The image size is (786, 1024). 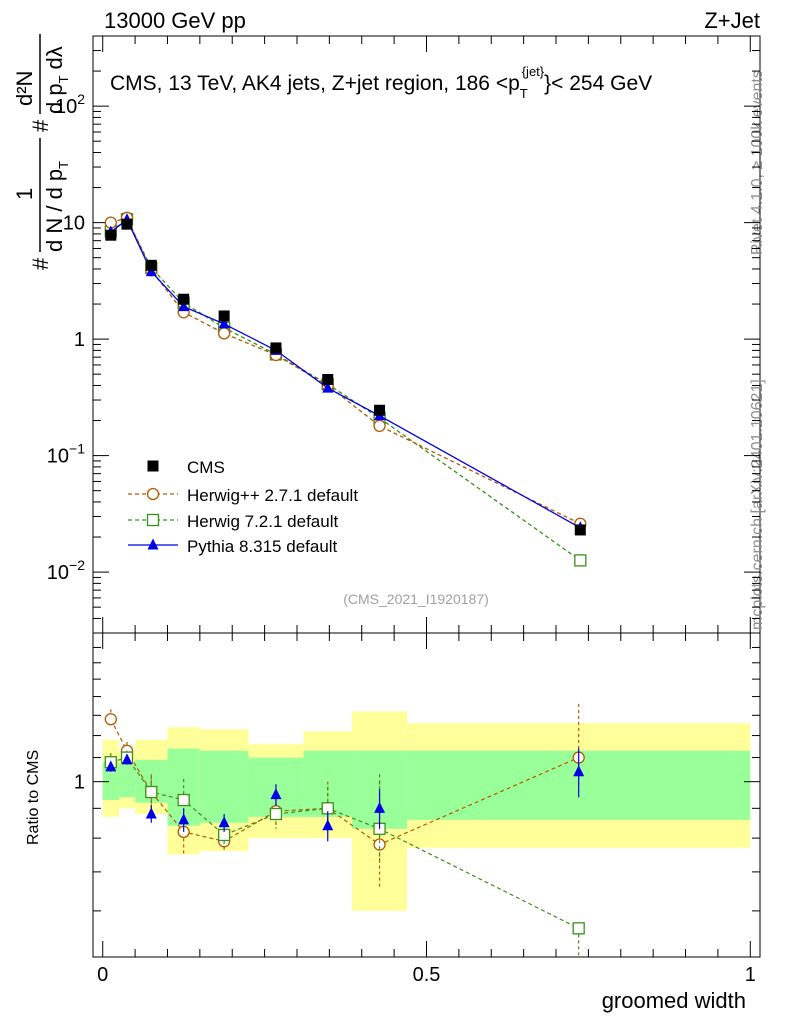 I want to click on ylabel-dpt-sub: T, so click(x=63, y=79).